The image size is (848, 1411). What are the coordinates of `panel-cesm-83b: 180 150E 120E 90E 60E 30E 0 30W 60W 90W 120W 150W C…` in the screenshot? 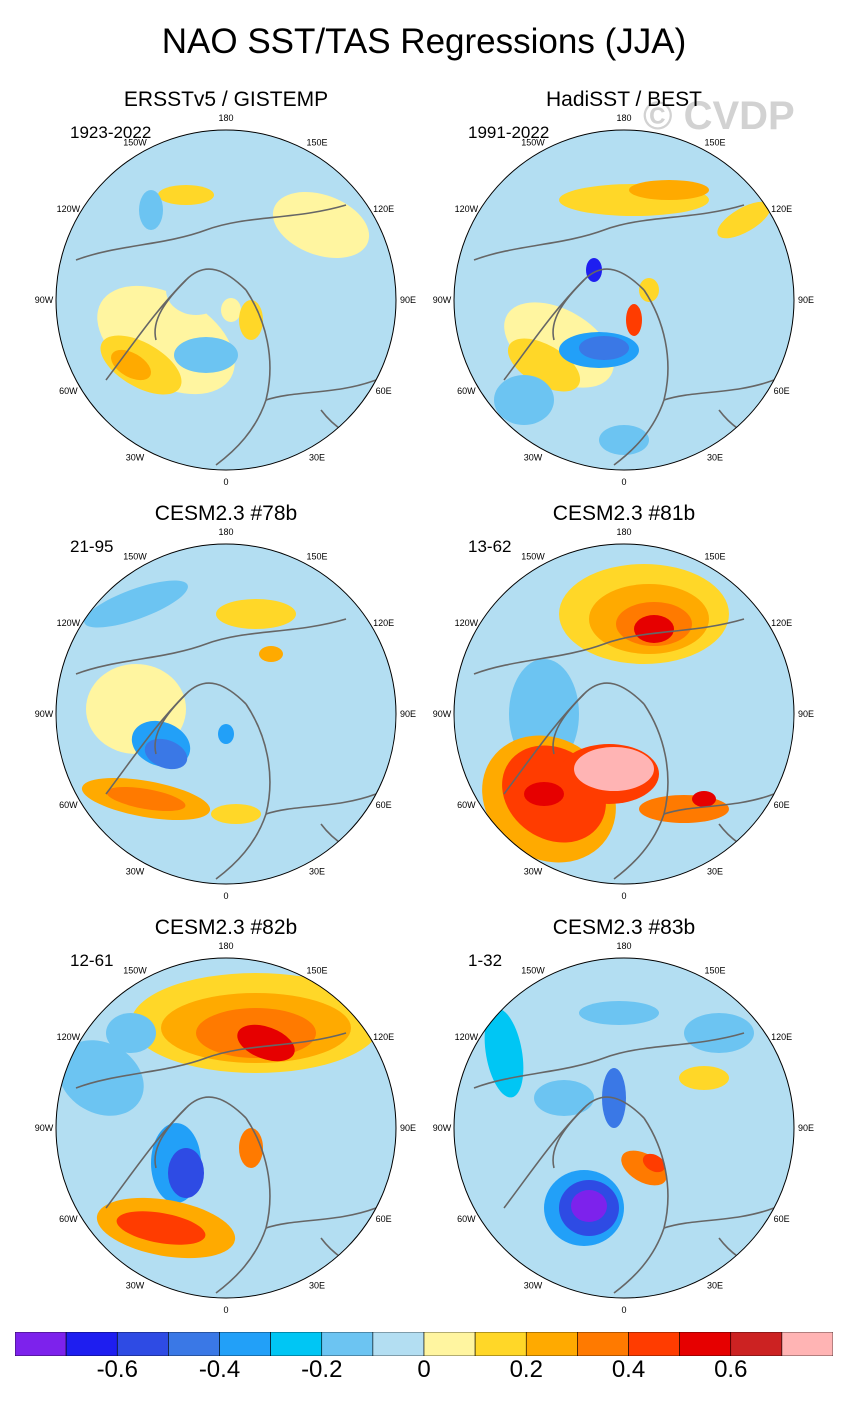 It's located at (624, 1122).